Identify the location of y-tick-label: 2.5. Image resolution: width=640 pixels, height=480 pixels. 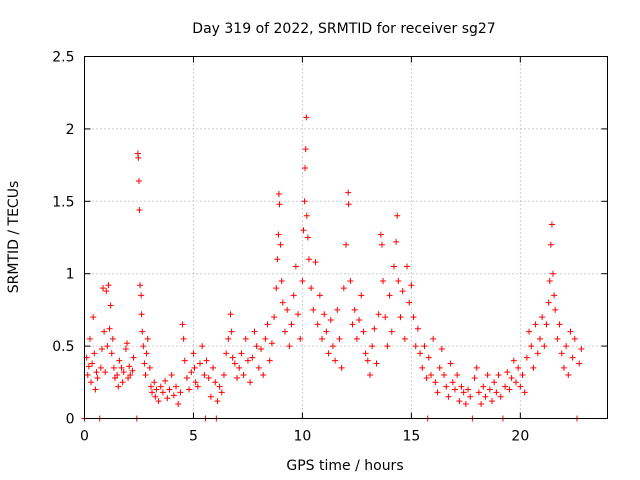
(63, 58).